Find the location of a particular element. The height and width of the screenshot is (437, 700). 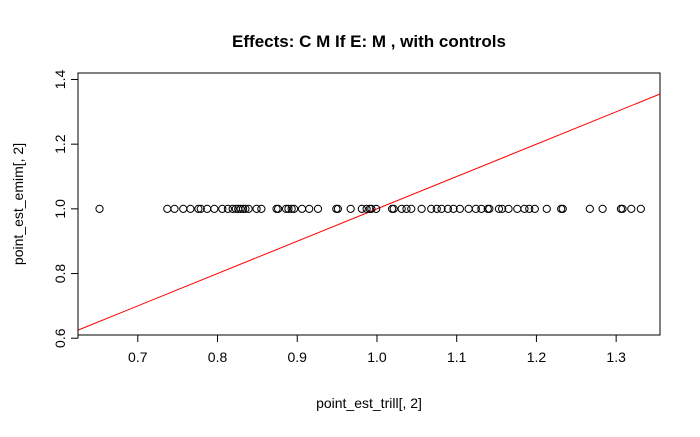

x-tick-label: 0.9 is located at coordinates (298, 357).